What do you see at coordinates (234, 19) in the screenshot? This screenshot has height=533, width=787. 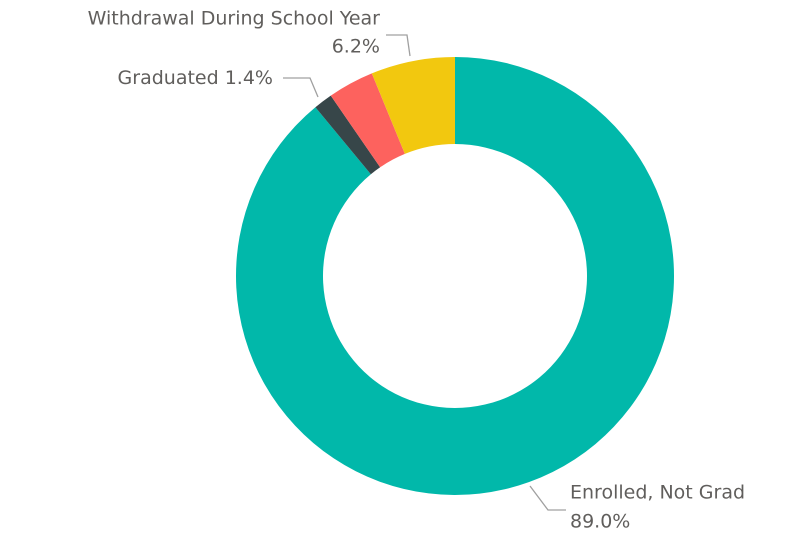 I see `category-label: Withdrawal During School Year` at bounding box center [234, 19].